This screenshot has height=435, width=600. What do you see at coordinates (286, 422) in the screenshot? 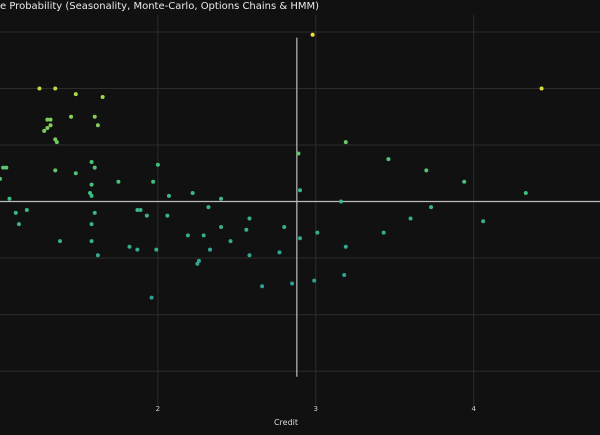
I see `x-axis-label: Credit` at bounding box center [286, 422].